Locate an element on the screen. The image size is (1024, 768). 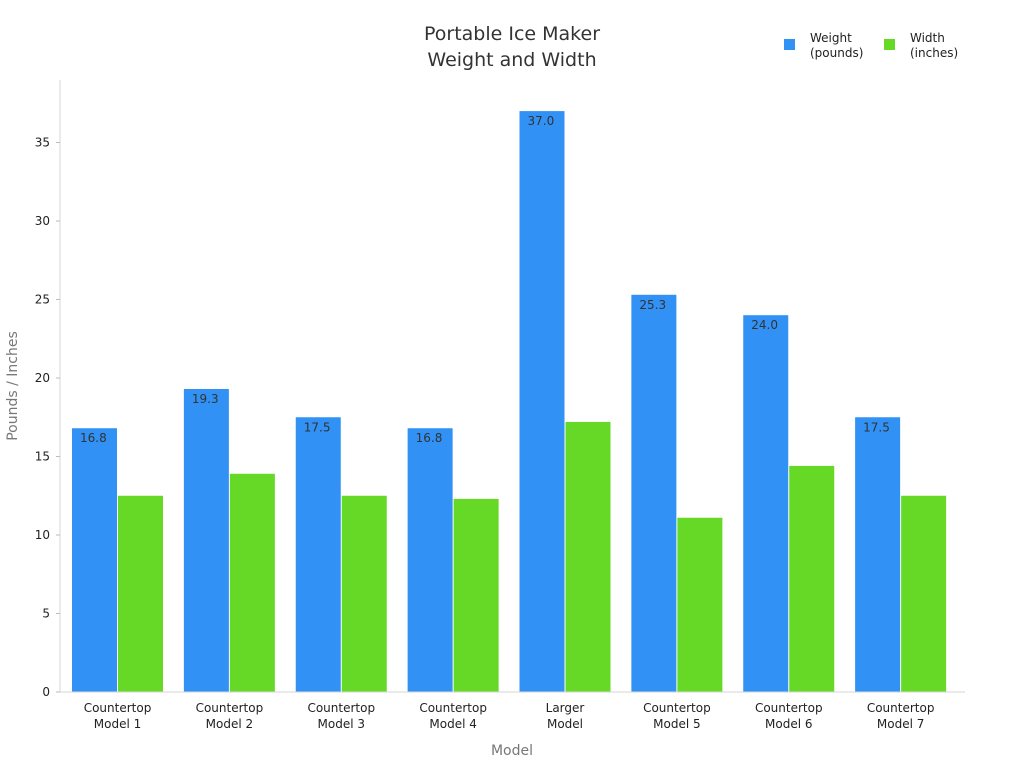
category-label-line-2: Model 1 is located at coordinates (117, 724).